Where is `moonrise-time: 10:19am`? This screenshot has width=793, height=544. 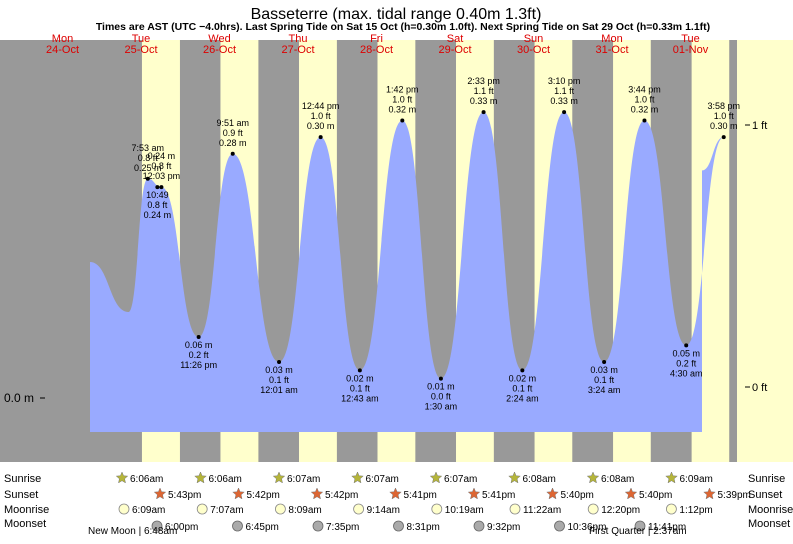 moonrise-time: 10:19am is located at coordinates (464, 510).